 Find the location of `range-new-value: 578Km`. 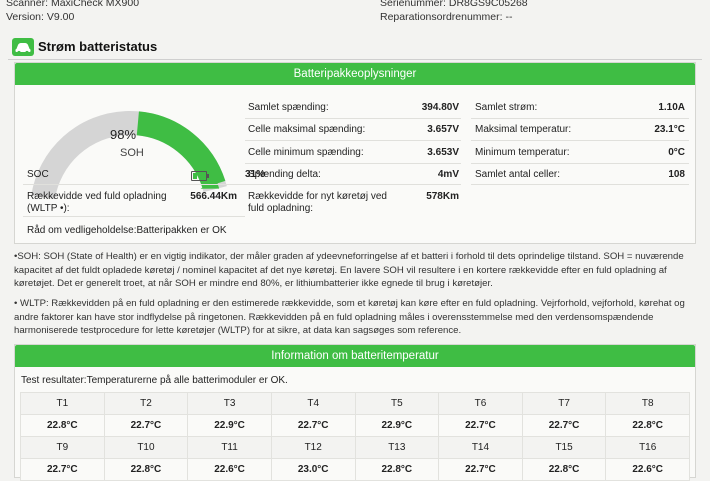

range-new-value: 578Km is located at coordinates (442, 196).